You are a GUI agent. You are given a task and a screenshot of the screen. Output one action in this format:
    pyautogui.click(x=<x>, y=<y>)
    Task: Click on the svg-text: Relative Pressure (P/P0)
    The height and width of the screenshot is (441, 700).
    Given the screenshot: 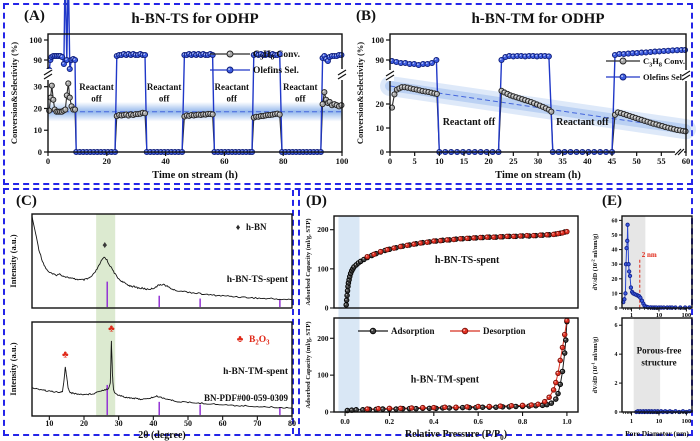 What is the action you would take?
    pyautogui.click(x=456, y=435)
    